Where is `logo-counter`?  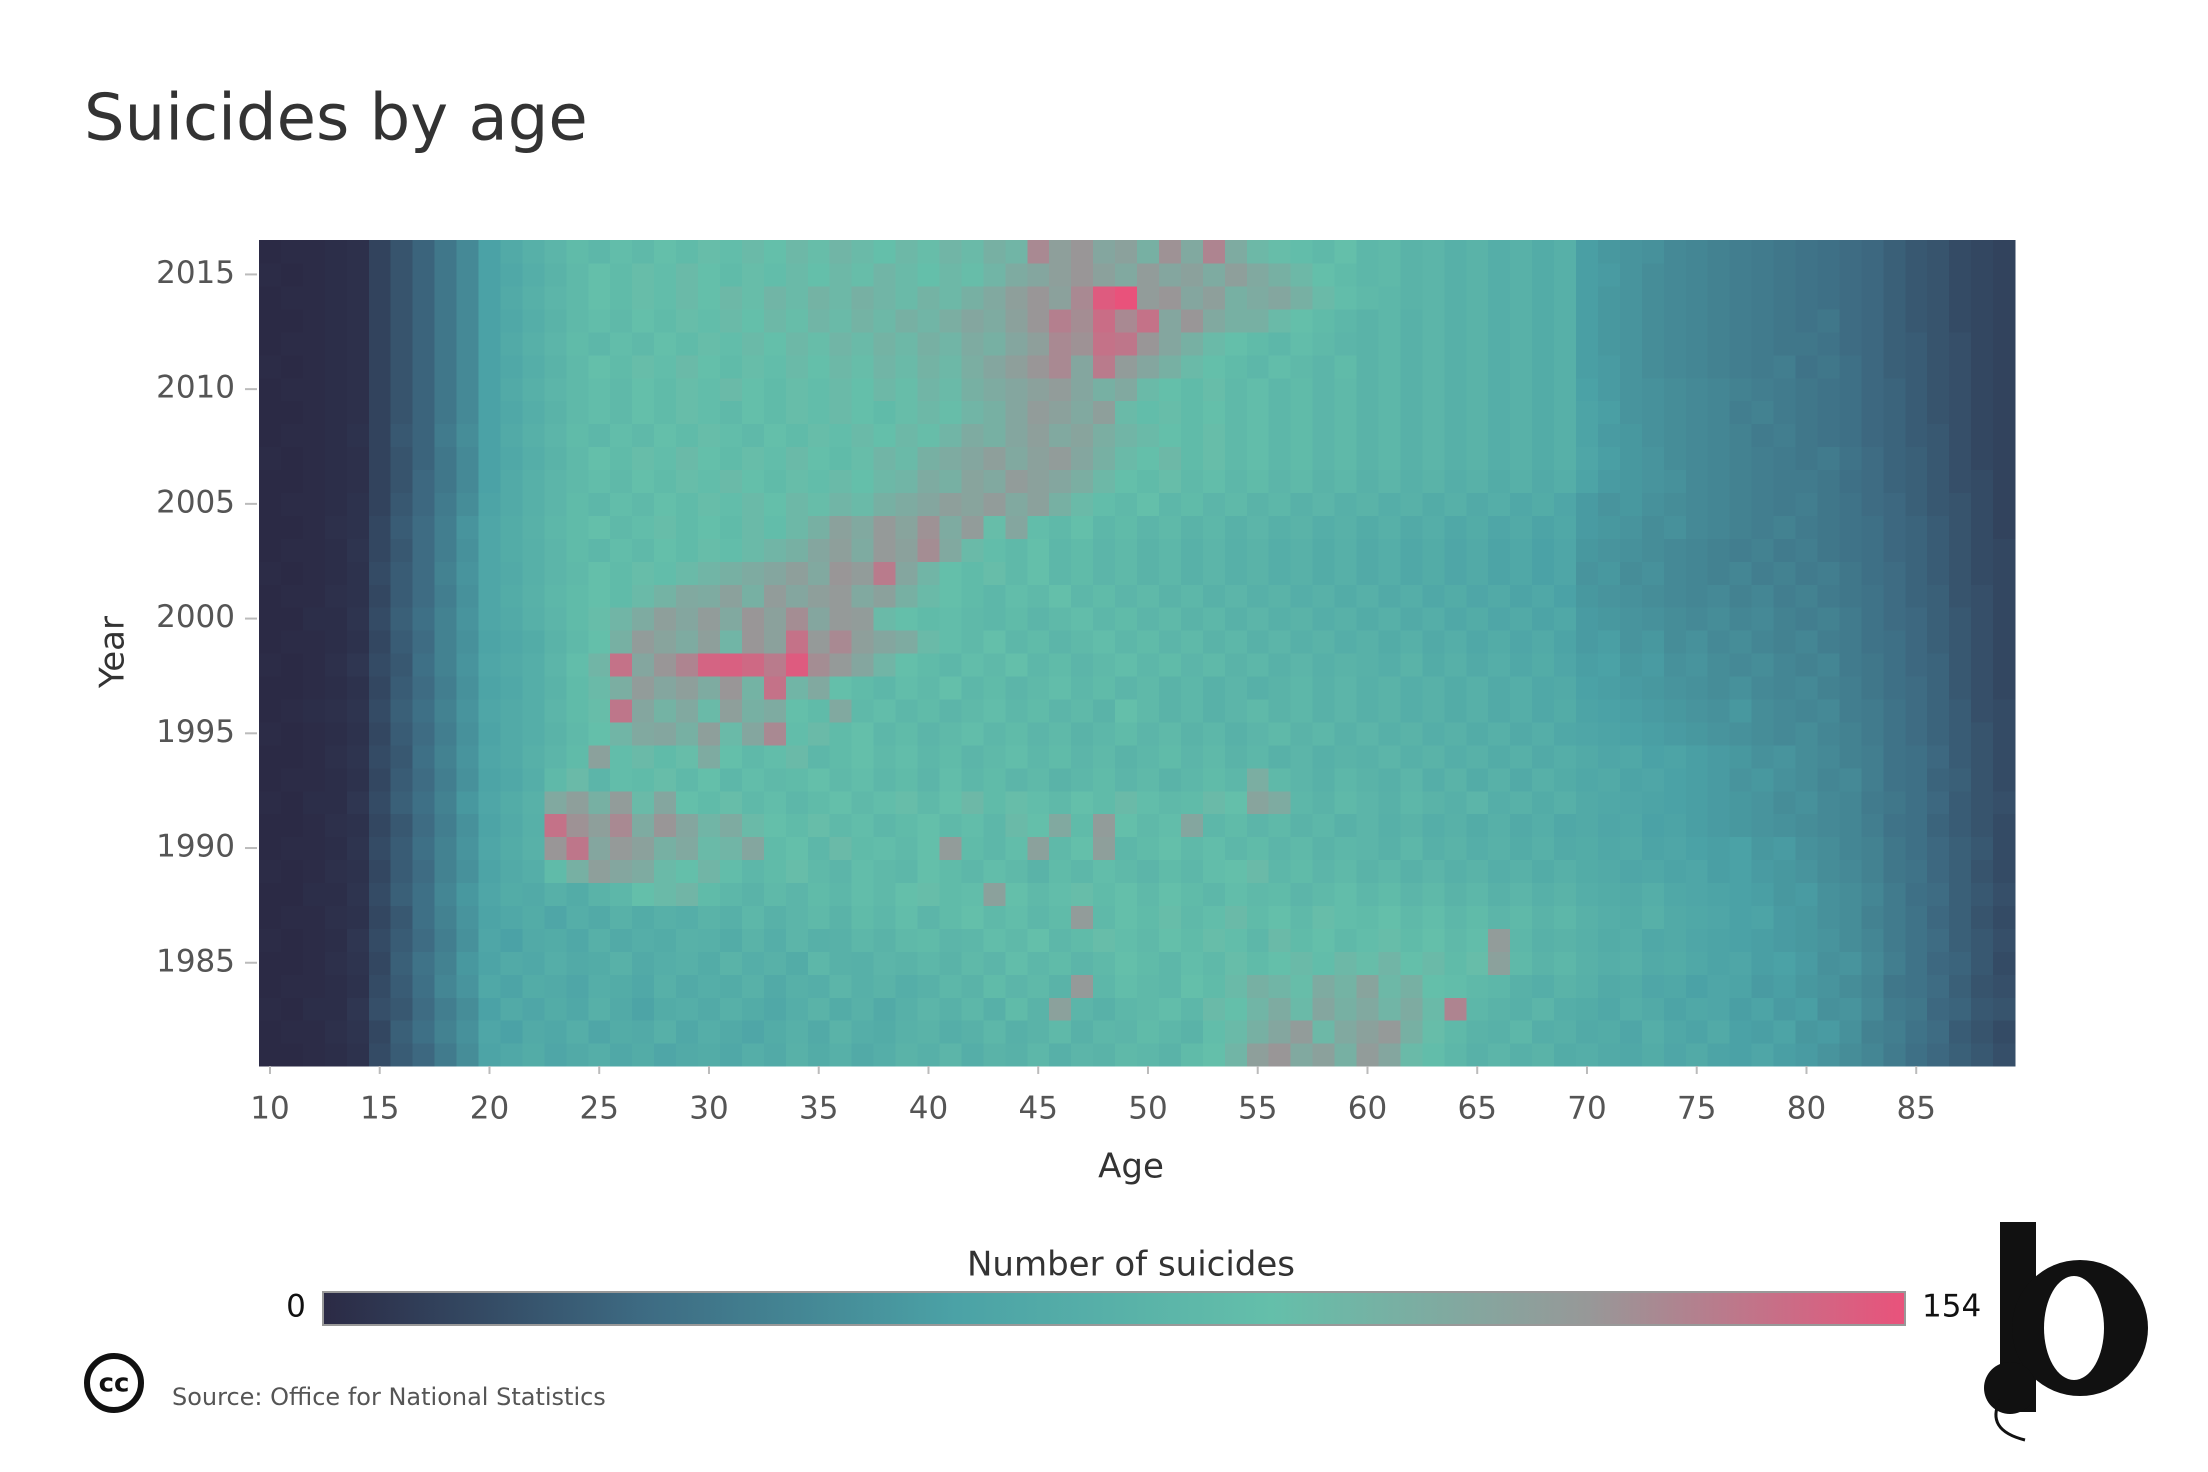 logo-counter is located at coordinates (2074, 1328).